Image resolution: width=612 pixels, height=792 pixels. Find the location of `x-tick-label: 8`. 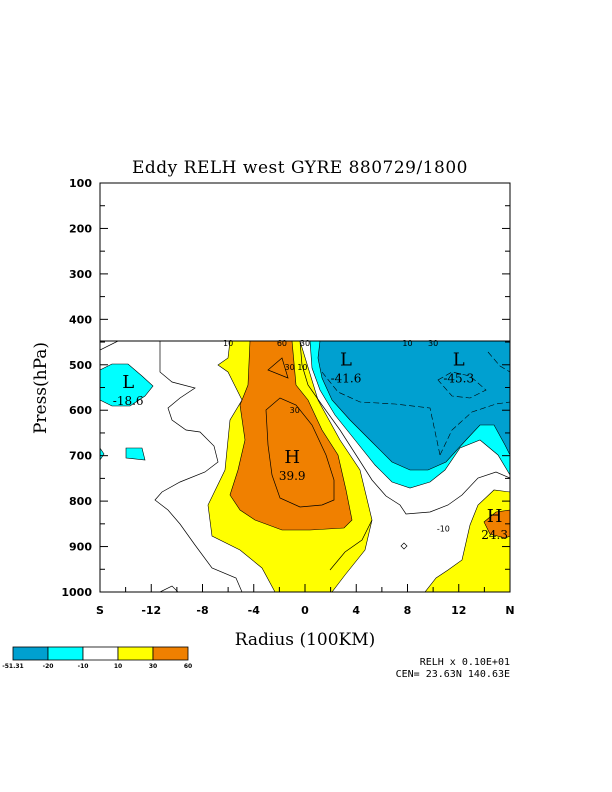

x-tick-label: 8 is located at coordinates (408, 610).